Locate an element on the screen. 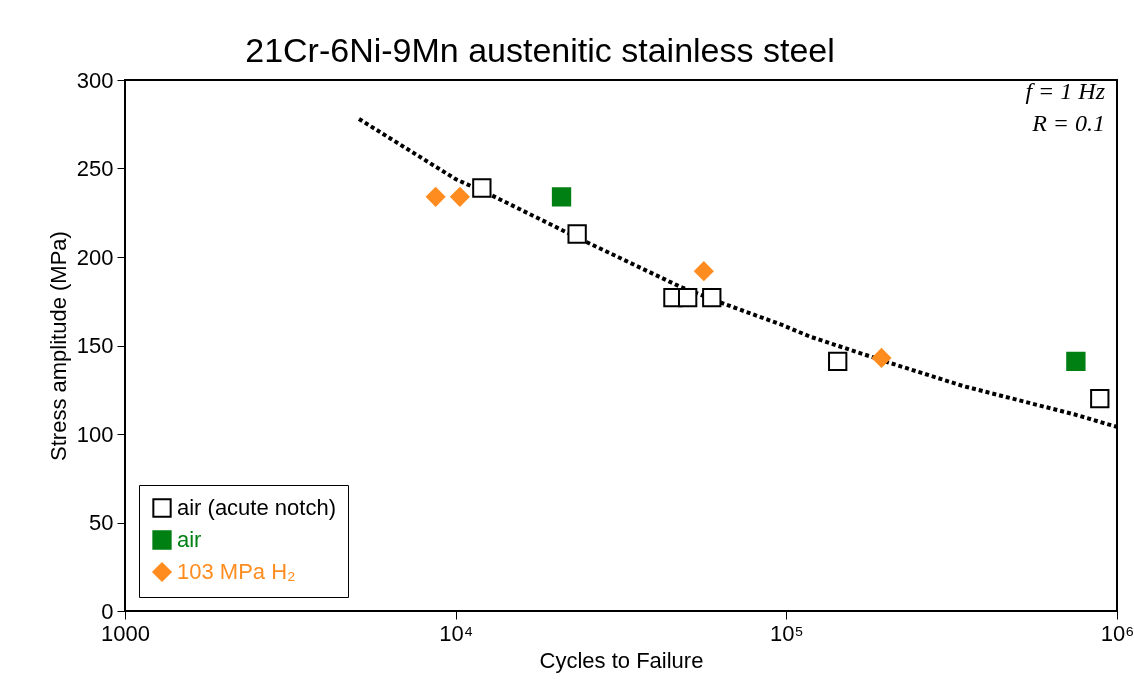 This screenshot has width=1134, height=700. annotation: R = 0.1 is located at coordinates (1068, 123).